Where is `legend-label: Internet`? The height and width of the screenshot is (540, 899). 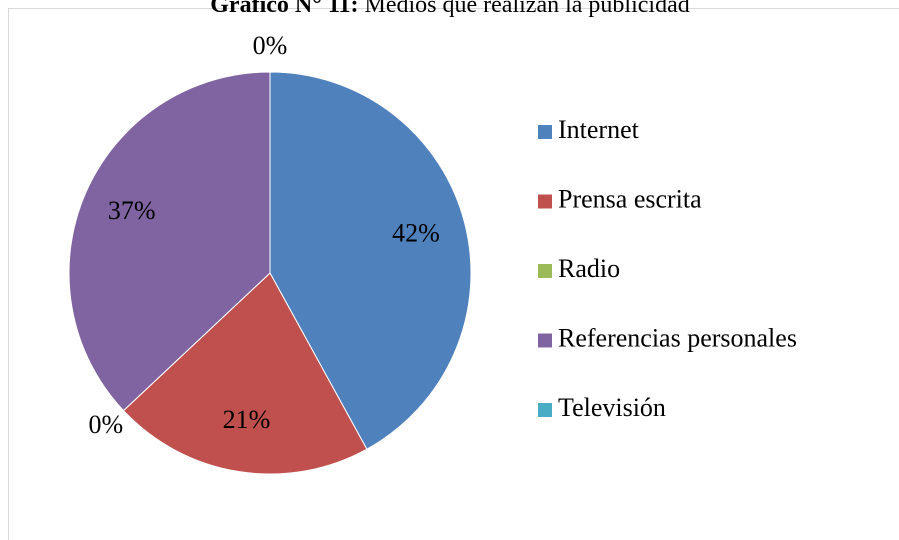
legend-label: Internet is located at coordinates (599, 129).